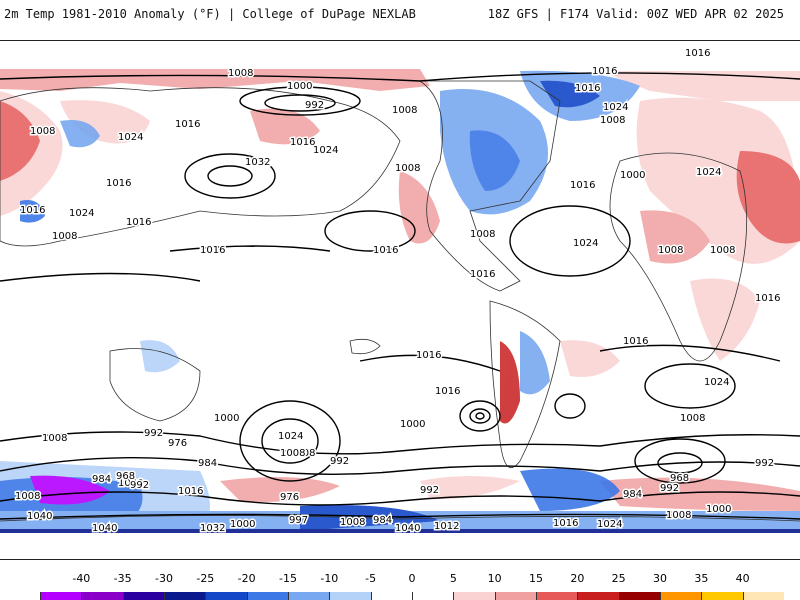 This screenshot has width=800, height=600. I want to click on colorbar-track, so click(412, 596).